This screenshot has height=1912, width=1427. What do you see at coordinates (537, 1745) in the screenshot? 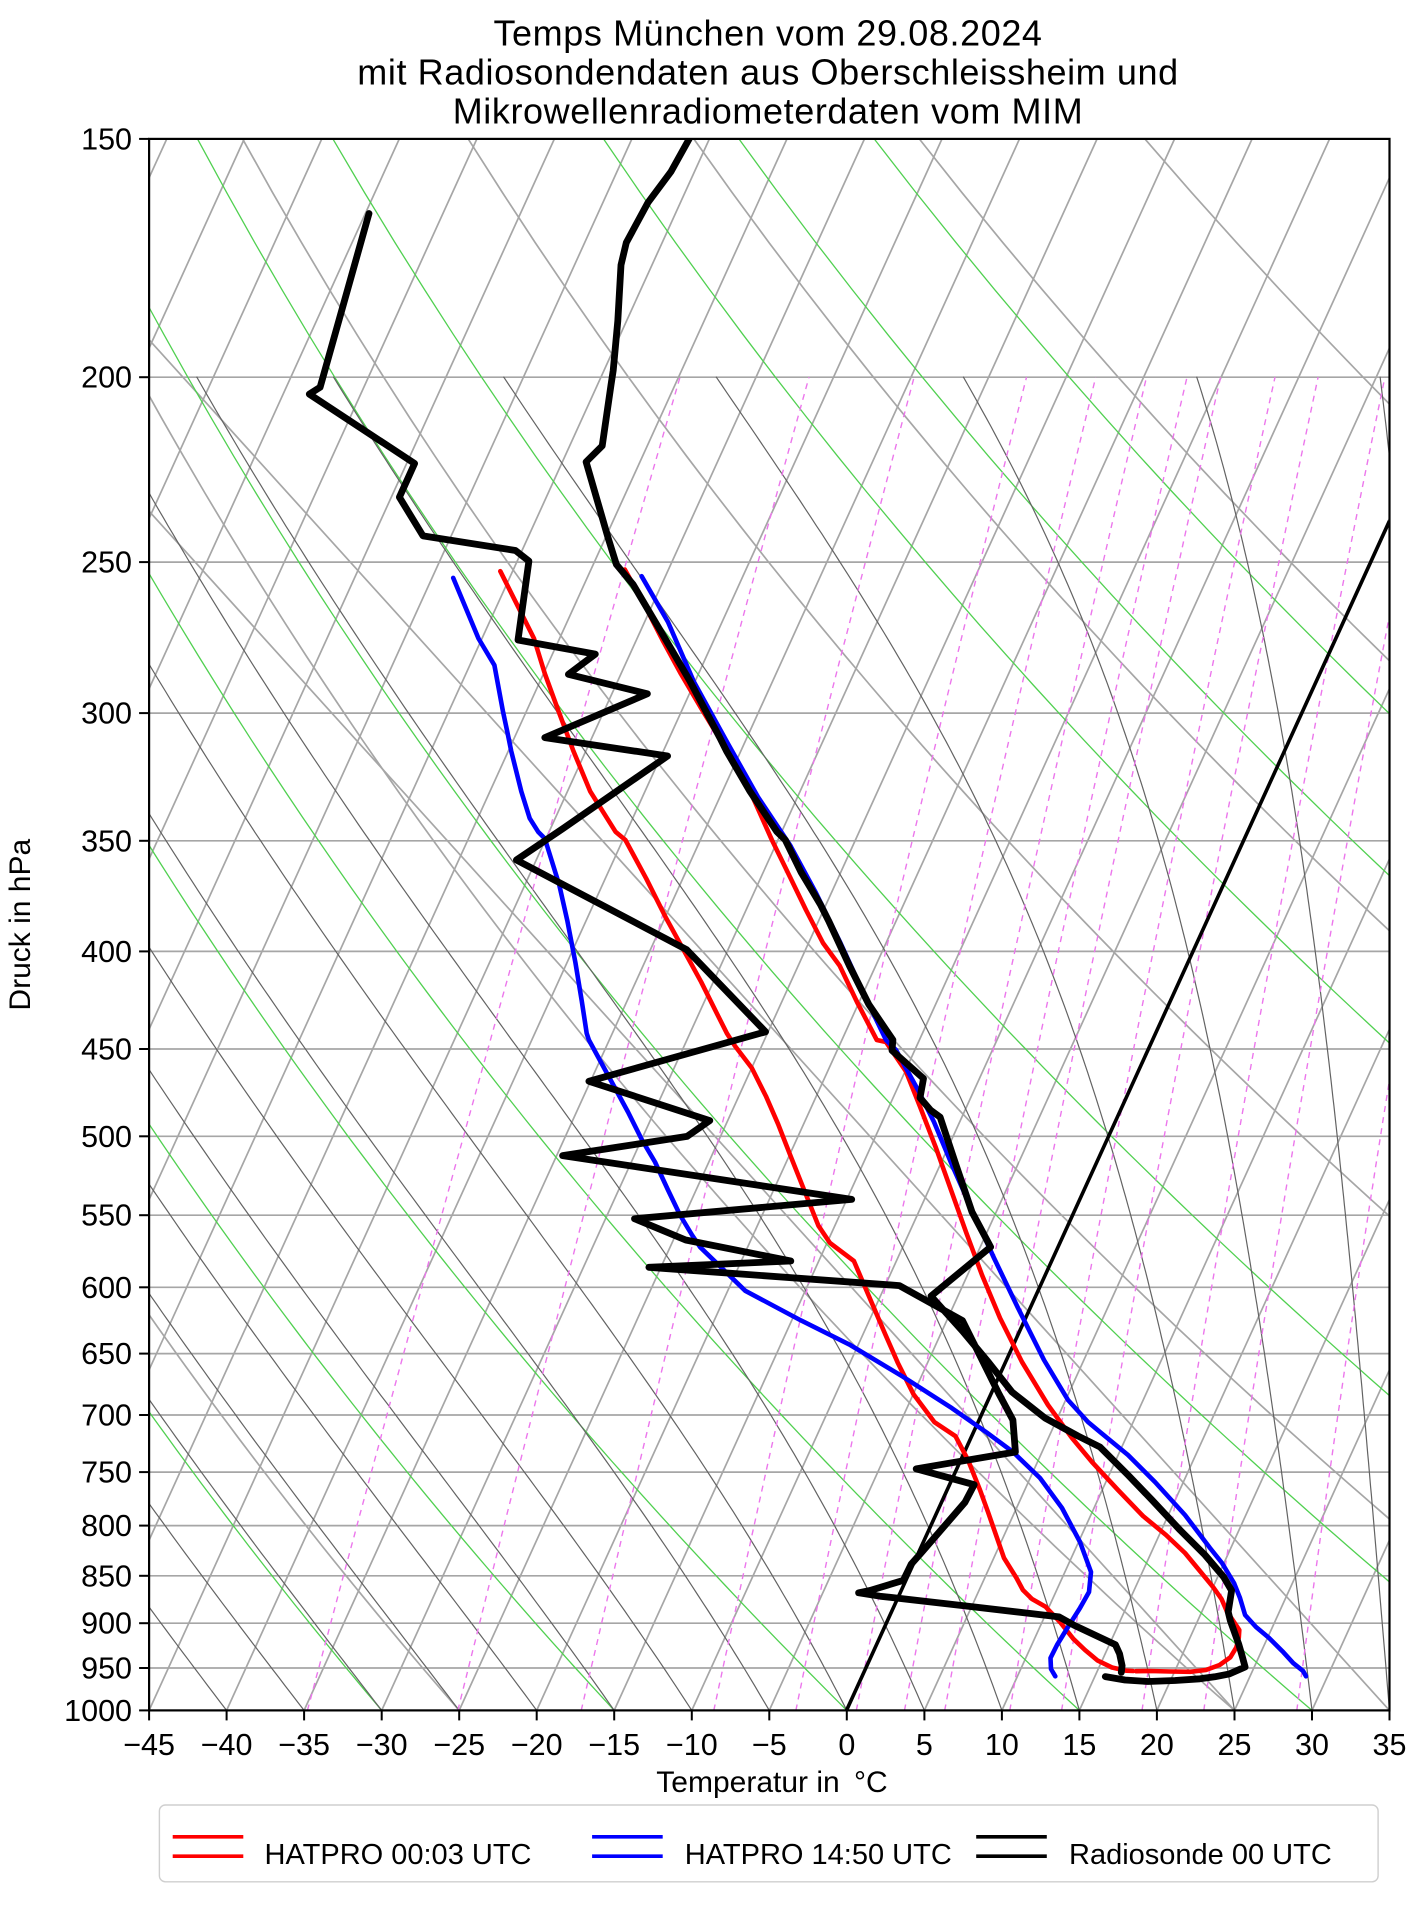
I see `svg-text: −20` at bounding box center [537, 1745].